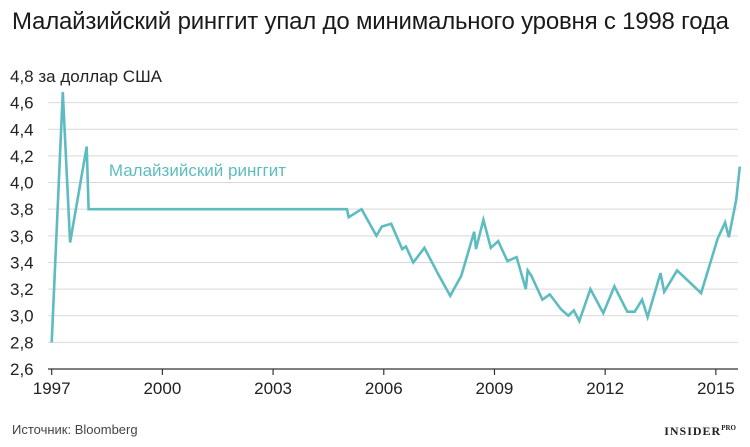 This screenshot has width=750, height=447. Describe the element at coordinates (22, 262) in the screenshot. I see `y-tick-label: 3,4` at that location.